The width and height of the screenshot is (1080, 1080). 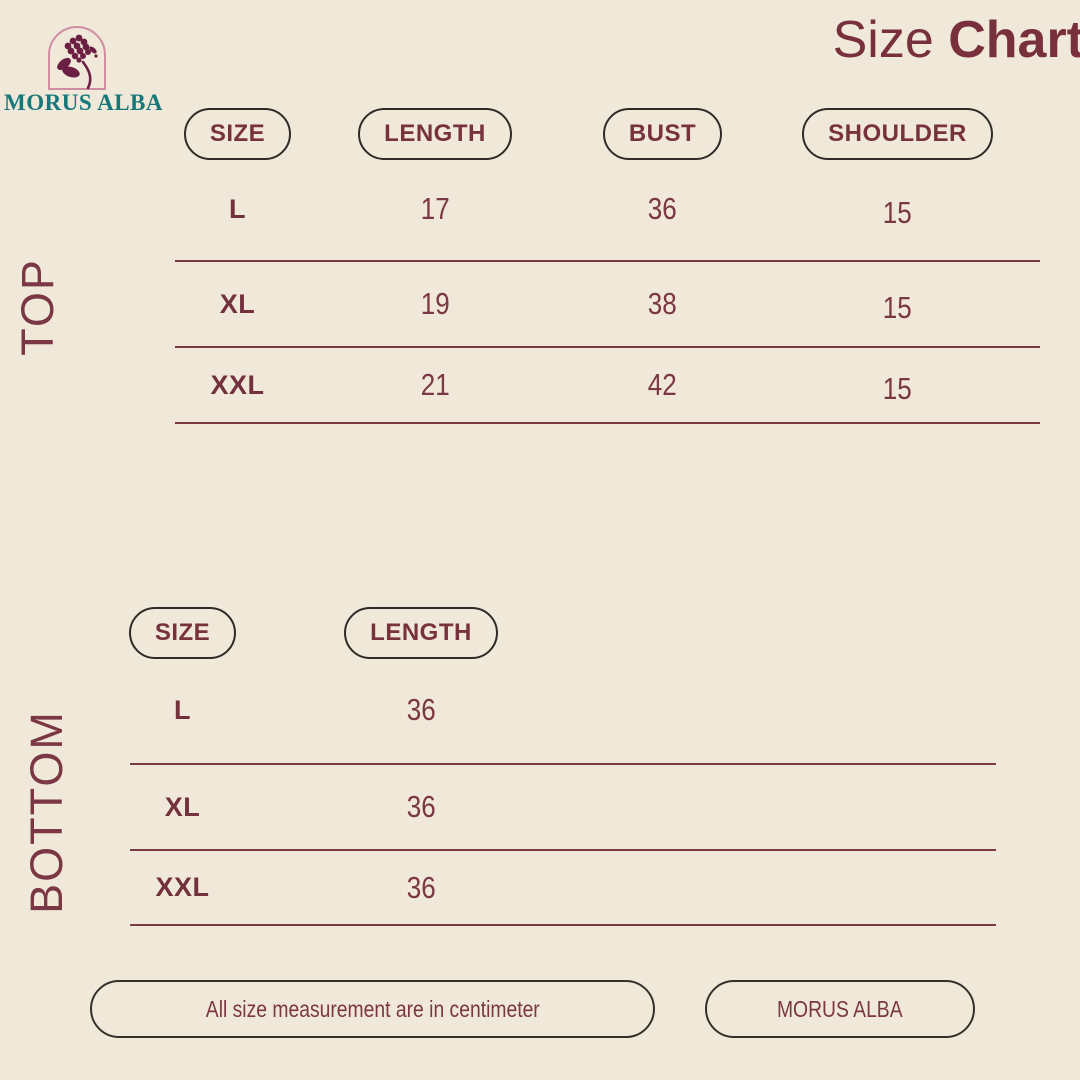 I want to click on measurement-note-pill: All size measurement are in centimeter, so click(x=372, y=1009).